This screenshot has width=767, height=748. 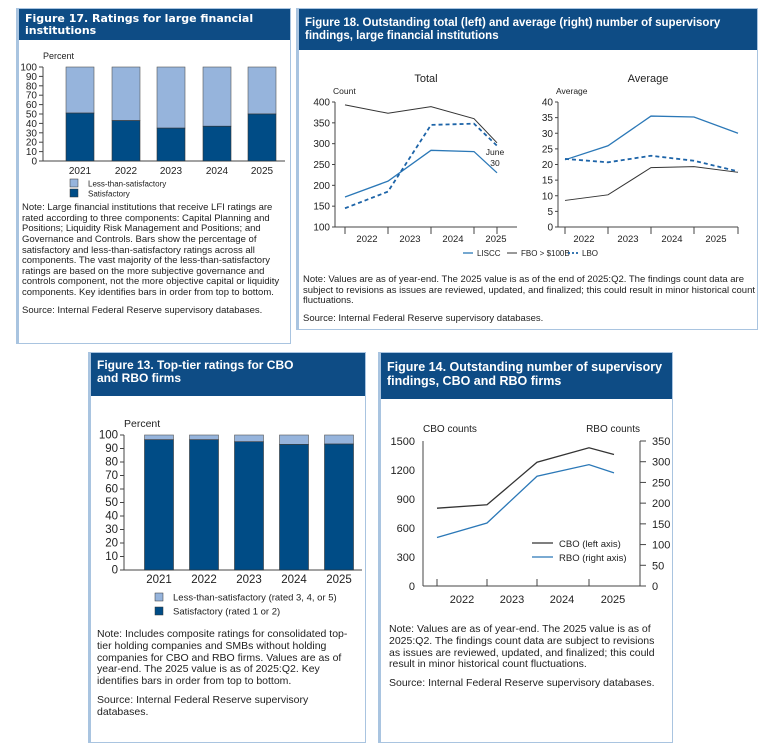 I want to click on y-axis-label: Average, so click(x=572, y=91).